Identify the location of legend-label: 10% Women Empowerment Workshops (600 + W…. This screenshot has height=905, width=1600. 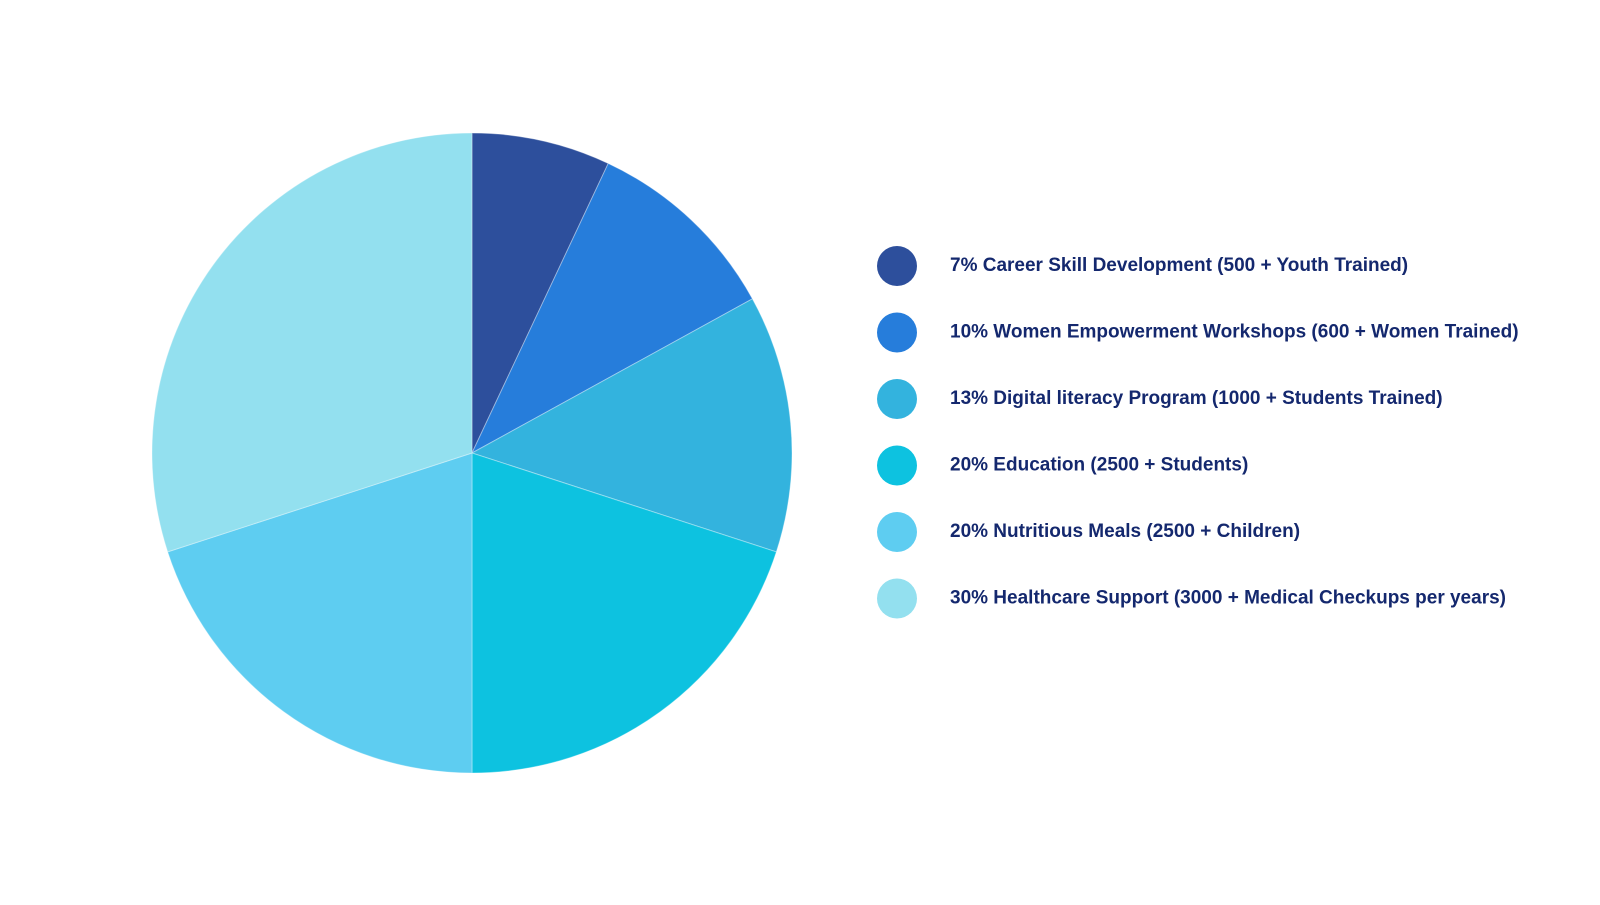
(1234, 332).